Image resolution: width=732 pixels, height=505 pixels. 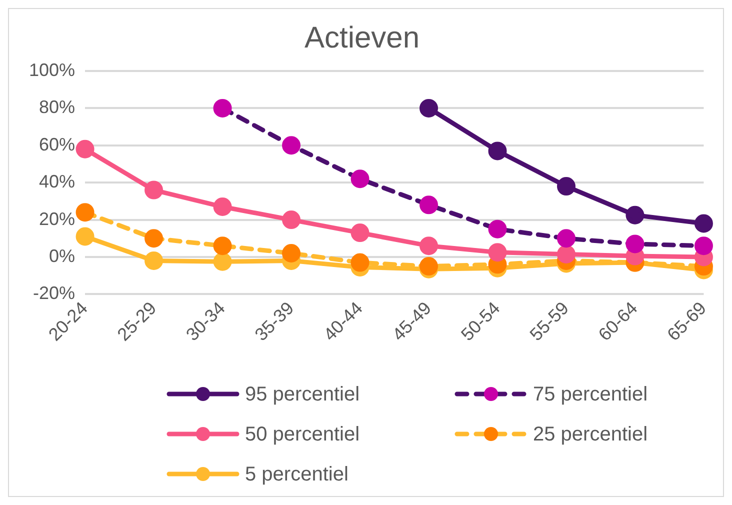 What do you see at coordinates (57, 107) in the screenshot?
I see `y-tick-label: 80%` at bounding box center [57, 107].